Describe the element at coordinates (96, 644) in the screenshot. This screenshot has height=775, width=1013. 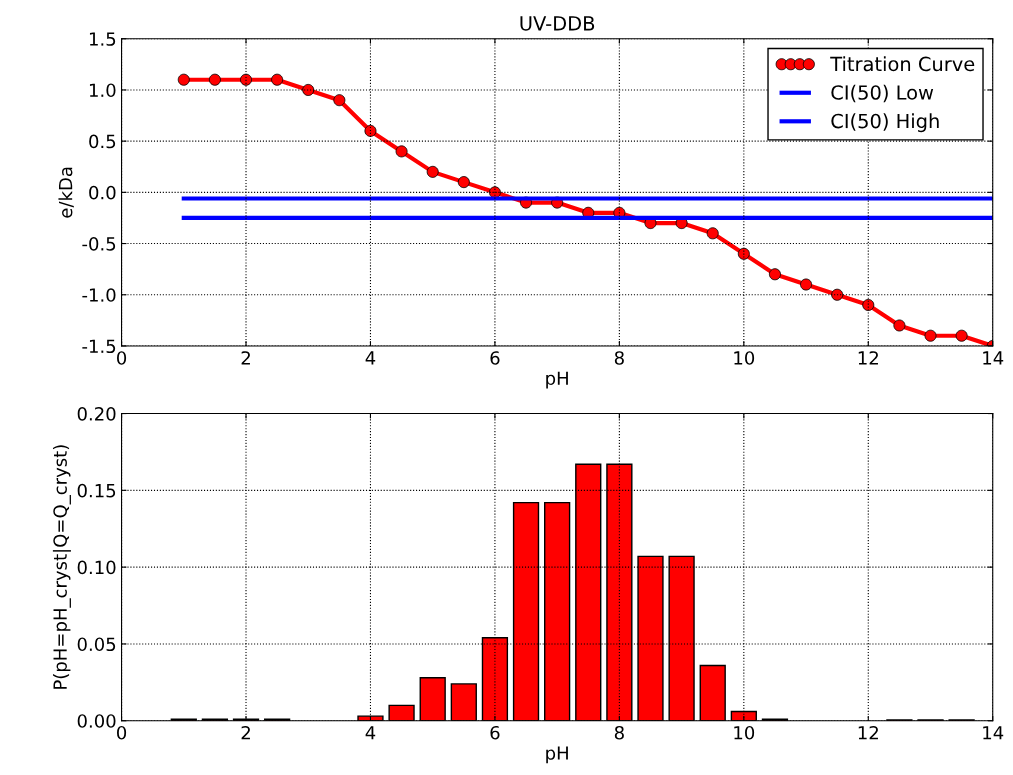
I see `y-tick-label: 0.05` at that location.